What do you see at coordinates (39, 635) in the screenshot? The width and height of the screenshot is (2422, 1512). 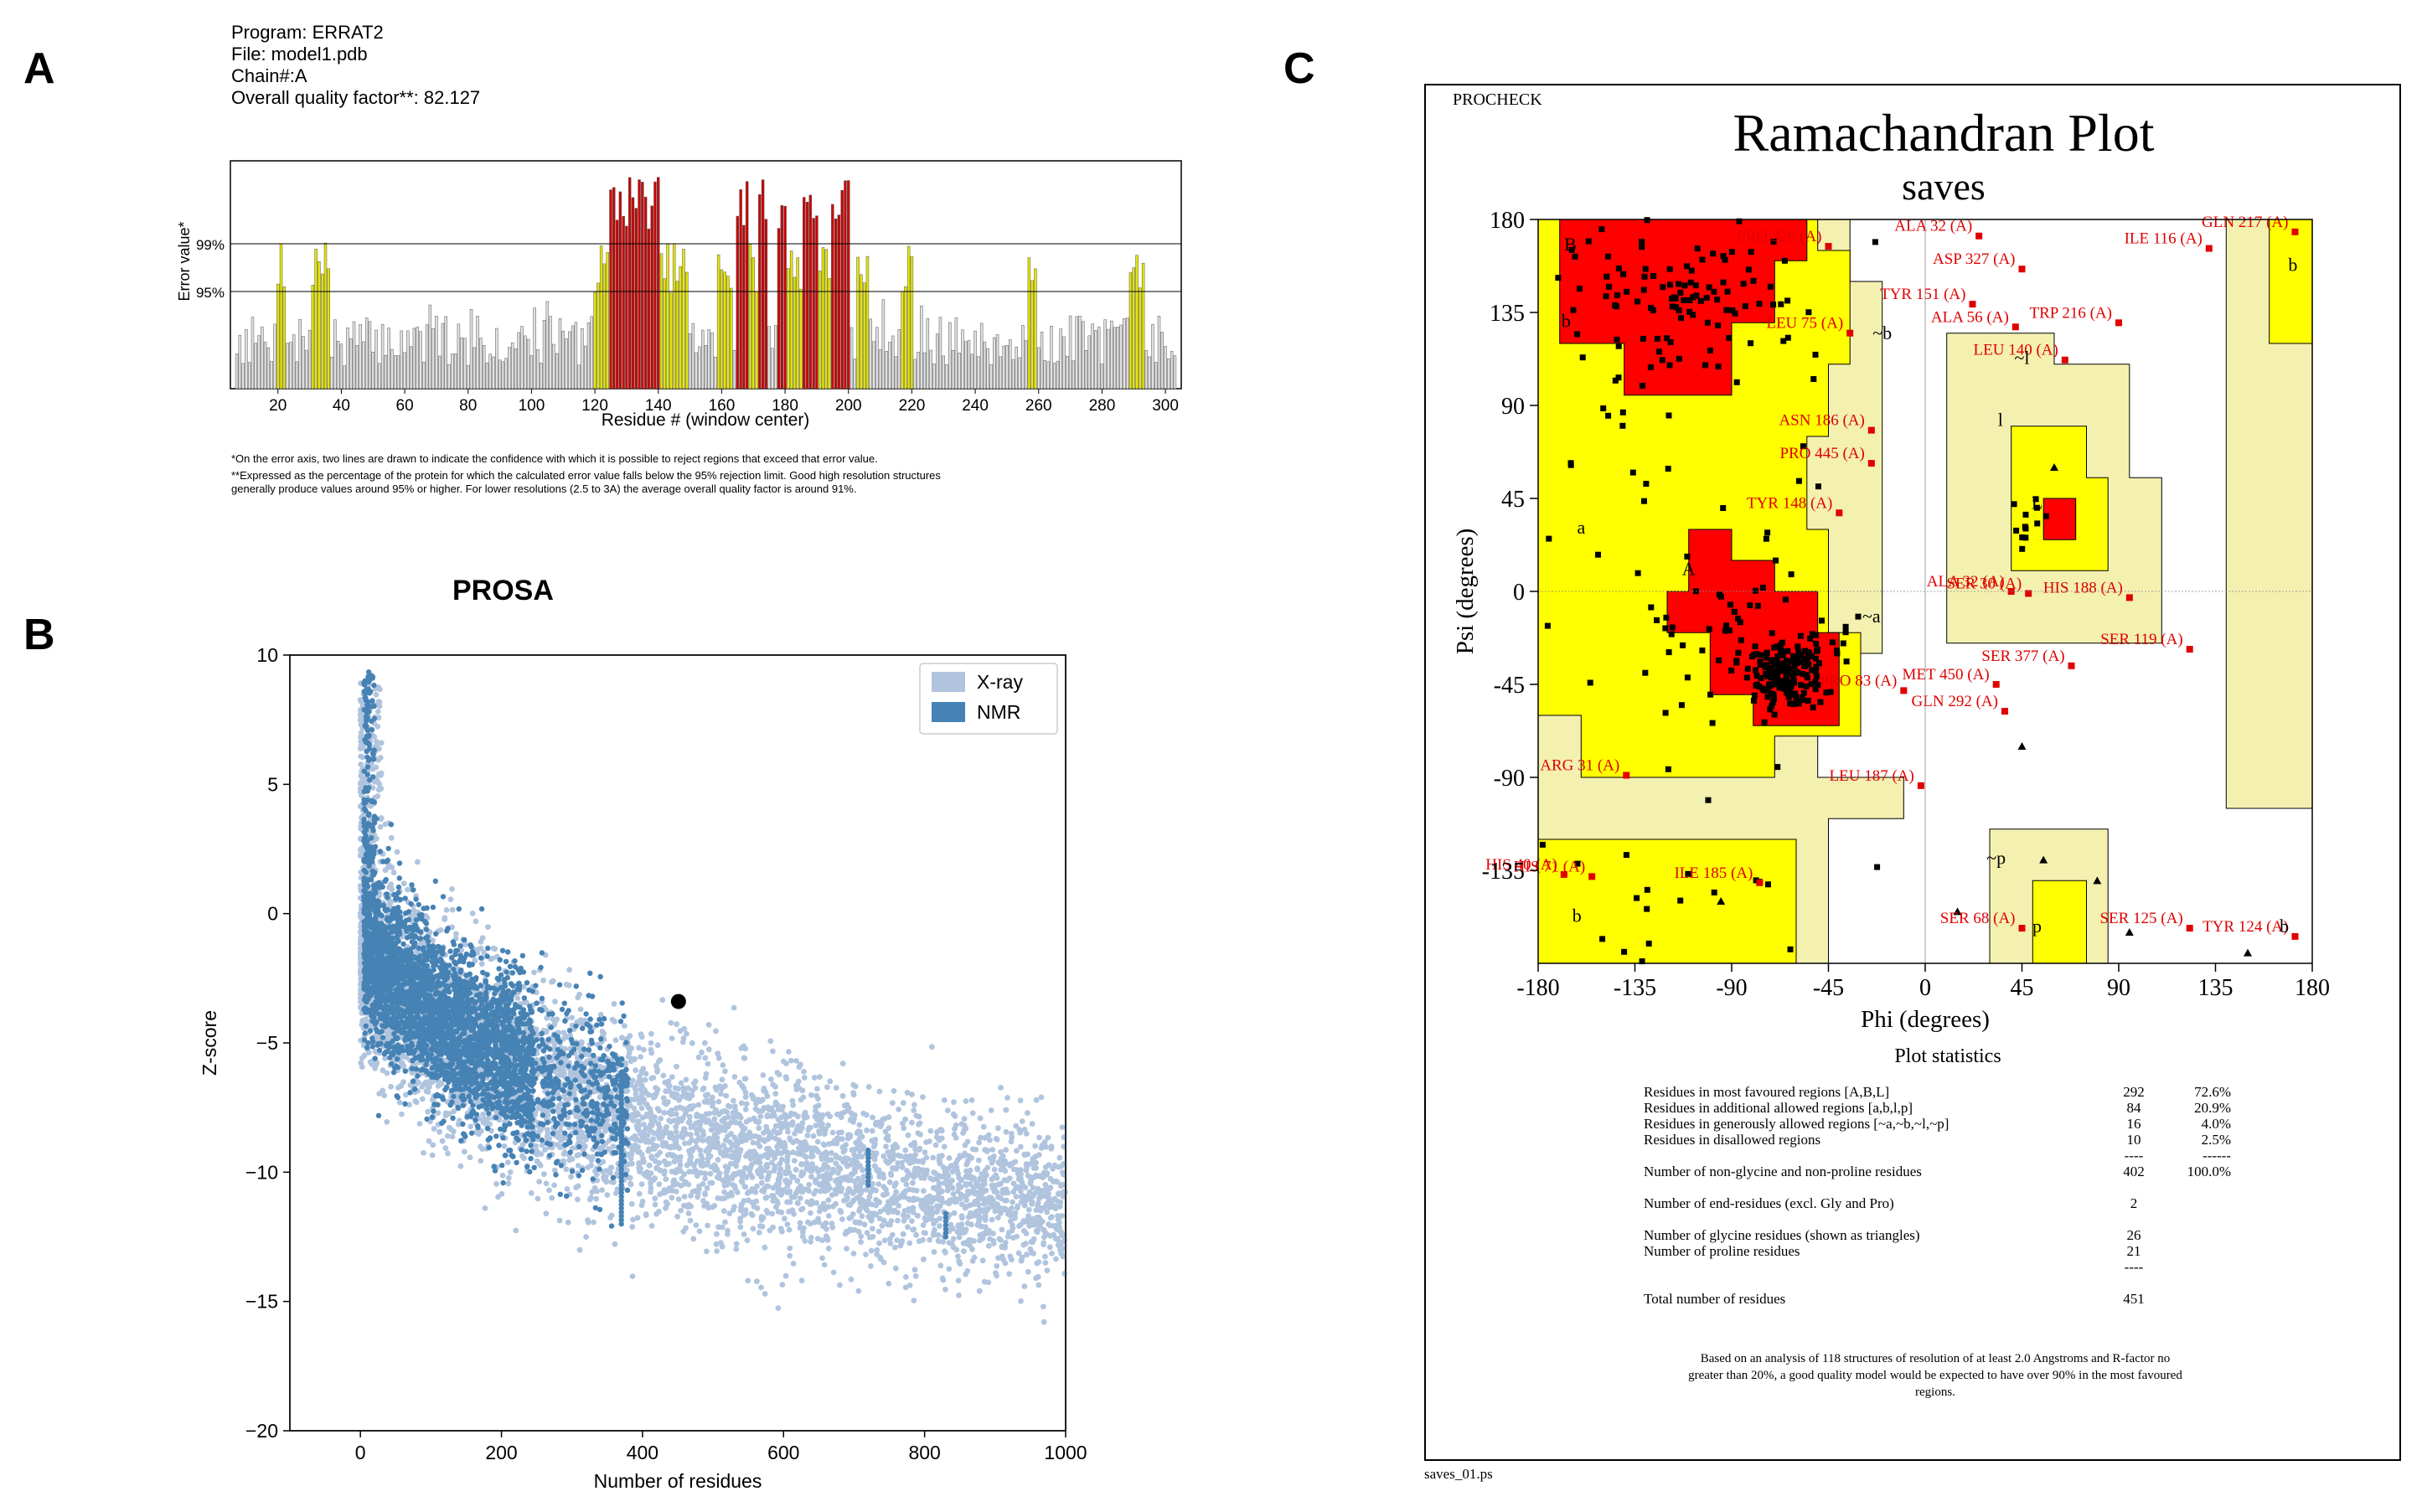 I see `panel-letter-b: B` at bounding box center [39, 635].